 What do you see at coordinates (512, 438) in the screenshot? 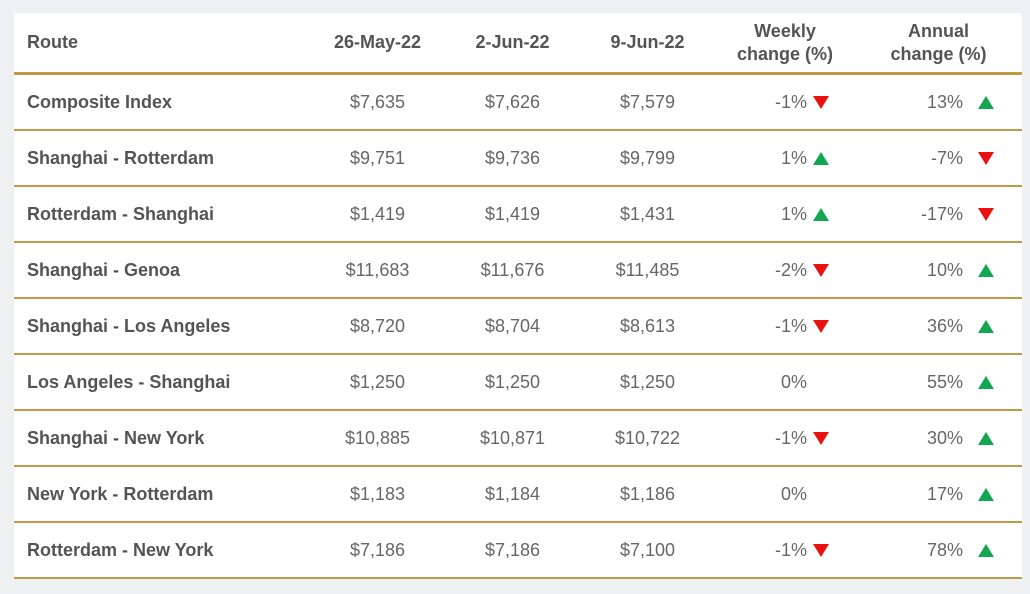
I see `rate-value: $10,871` at bounding box center [512, 438].